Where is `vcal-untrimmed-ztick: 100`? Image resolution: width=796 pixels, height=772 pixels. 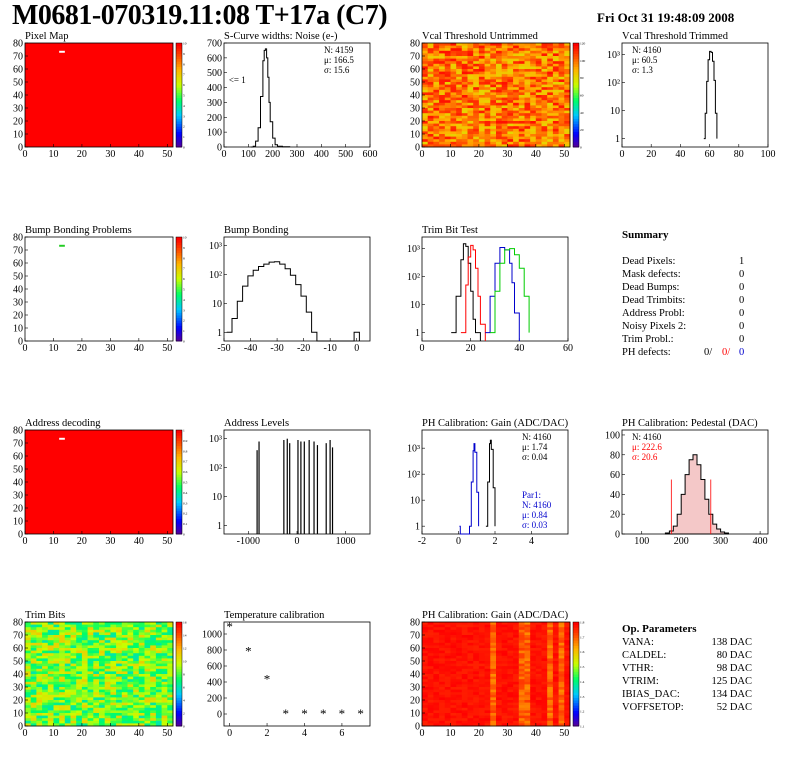 vcal-untrimmed-ztick: 100 is located at coordinates (583, 61).